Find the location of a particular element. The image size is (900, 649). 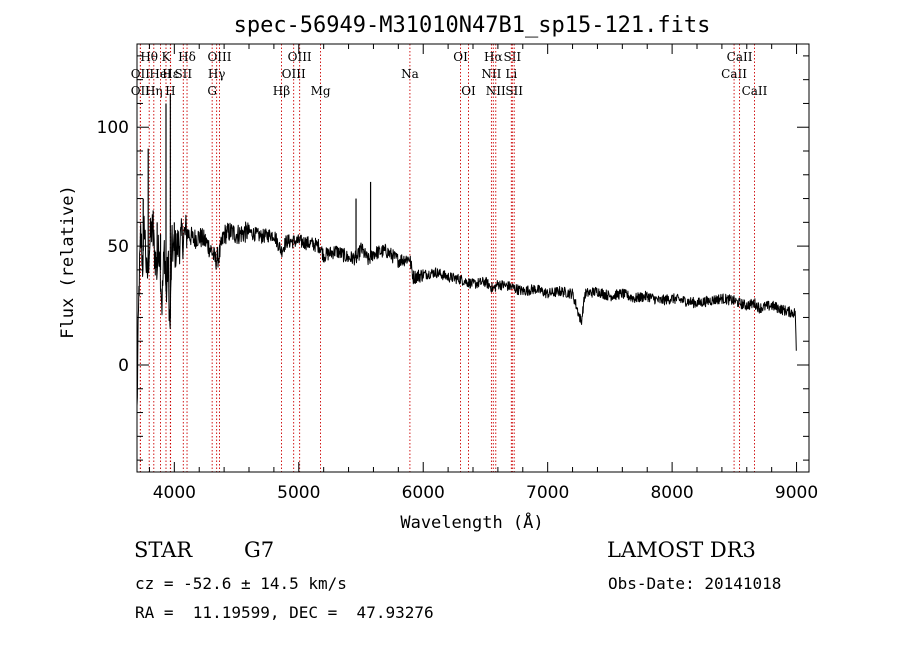

line-marker-label: Na is located at coordinates (410, 74).